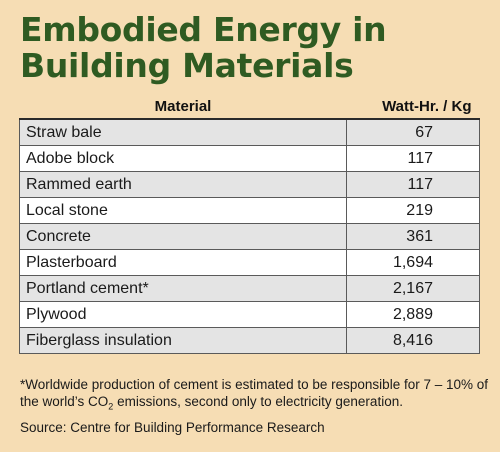  Describe the element at coordinates (187, 65) in the screenshot. I see `chart-title-line-2: Building Materials` at that location.